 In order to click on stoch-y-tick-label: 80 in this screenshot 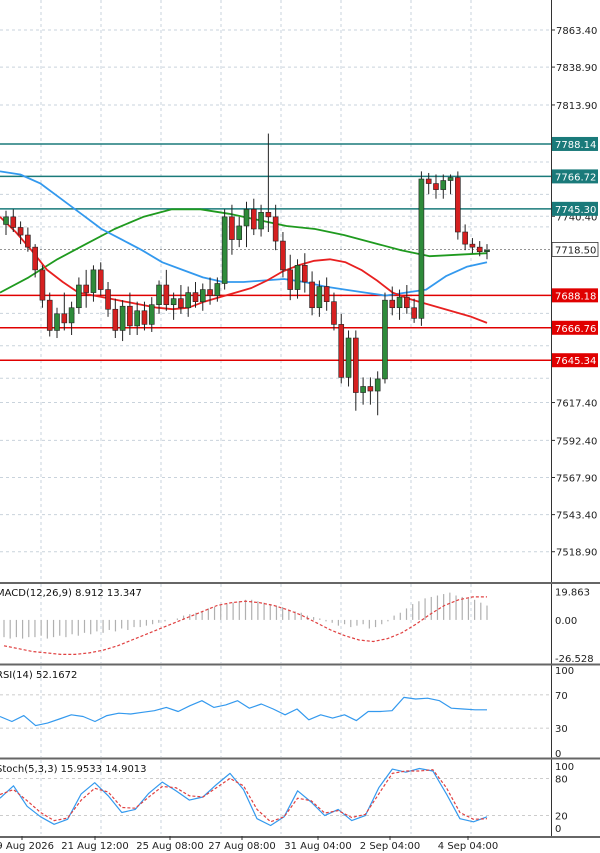, I will do `click(561, 779)`.